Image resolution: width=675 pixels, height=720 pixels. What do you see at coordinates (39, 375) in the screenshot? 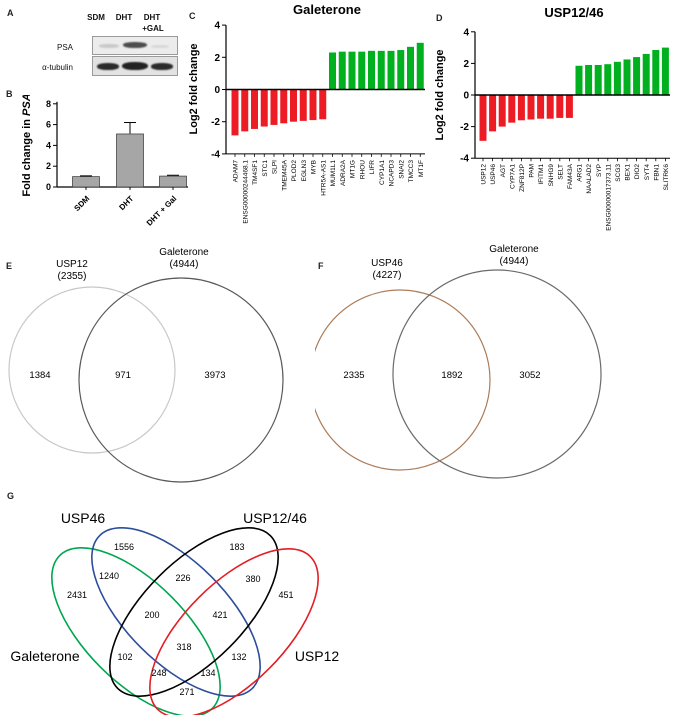
I see `svg-text: 1384` at bounding box center [39, 375].